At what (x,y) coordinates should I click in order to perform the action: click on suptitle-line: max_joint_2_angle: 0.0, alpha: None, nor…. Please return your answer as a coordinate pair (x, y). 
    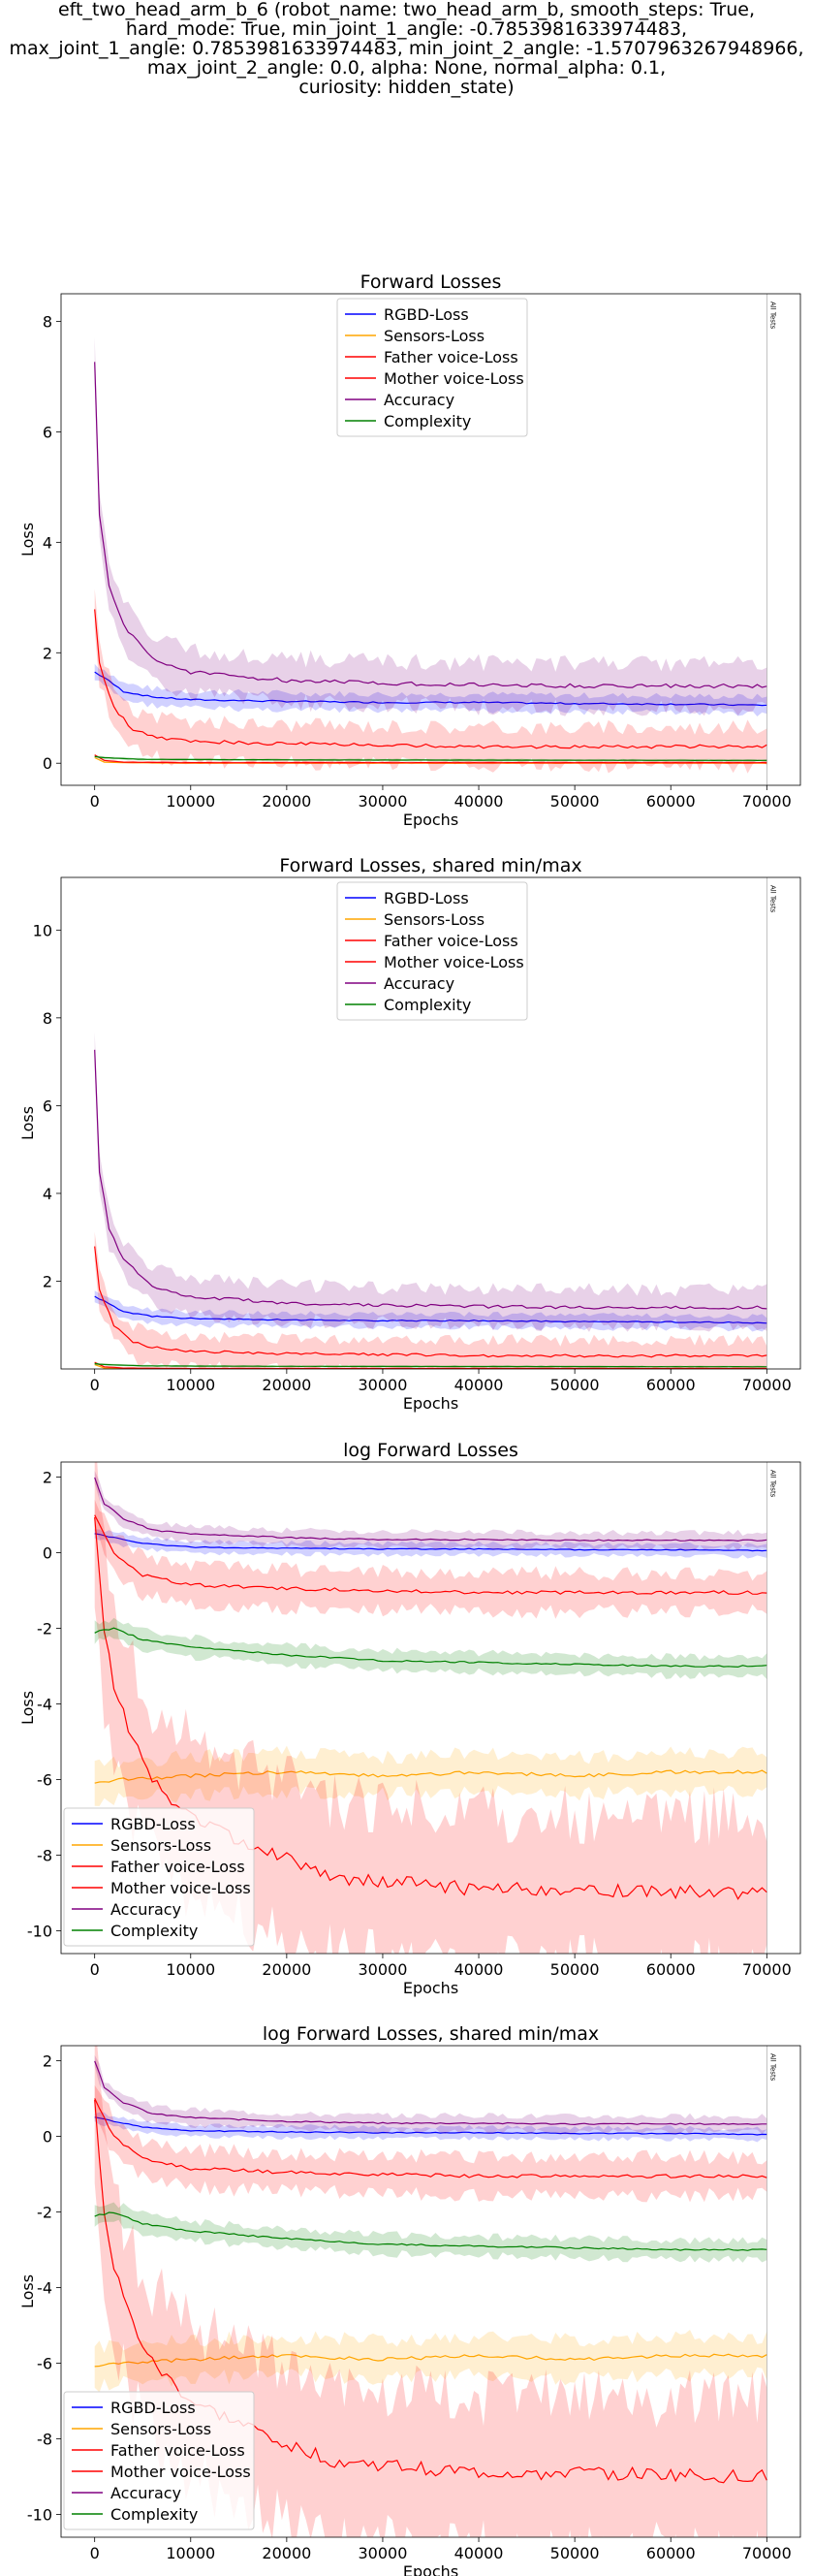
    Looking at the image, I should click on (406, 68).